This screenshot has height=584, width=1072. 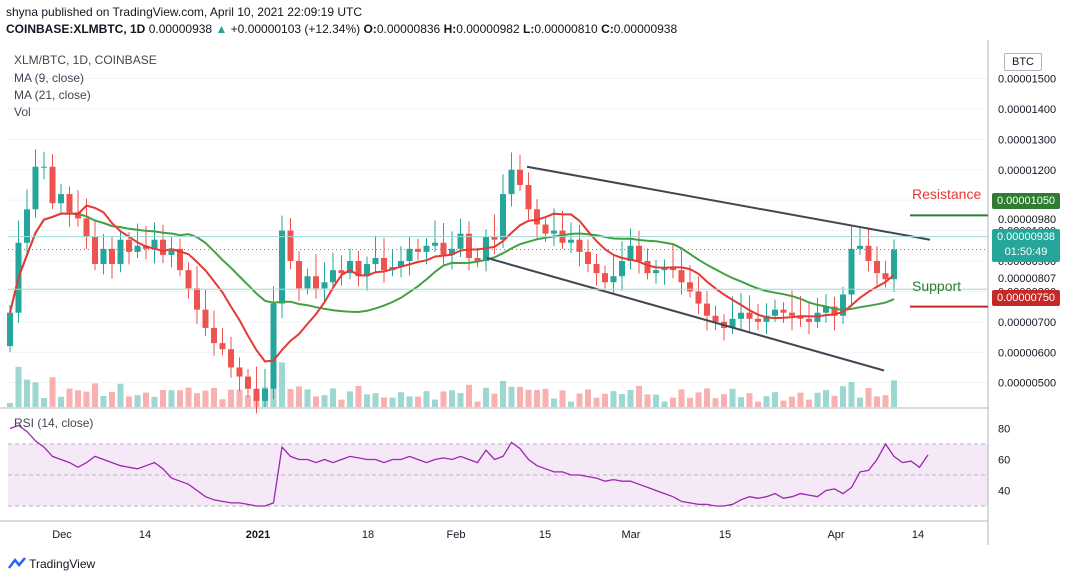 What do you see at coordinates (835, 535) in the screenshot?
I see `x-tick-label: Apr` at bounding box center [835, 535].